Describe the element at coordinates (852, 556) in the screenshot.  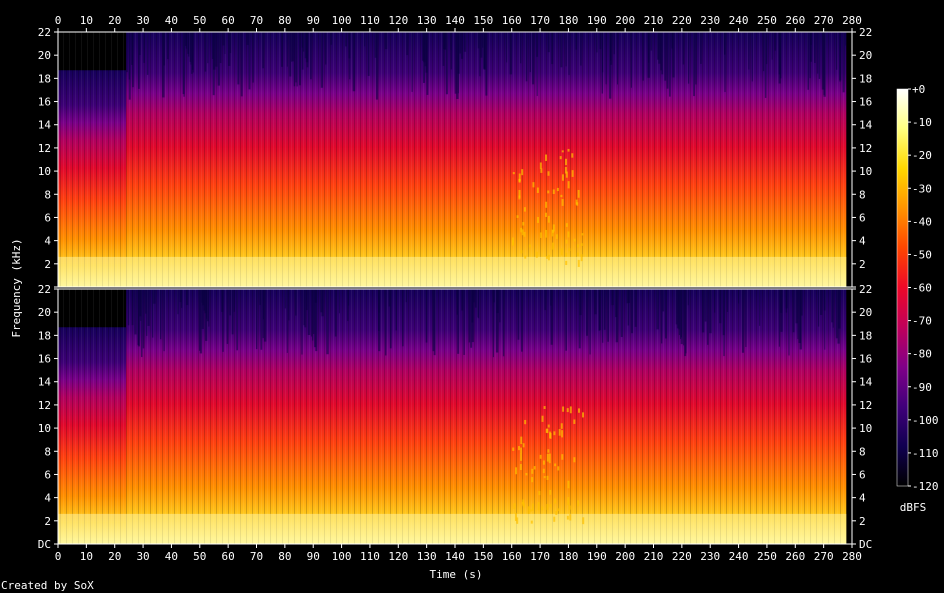
I see `x-tick-label: 280` at that location.